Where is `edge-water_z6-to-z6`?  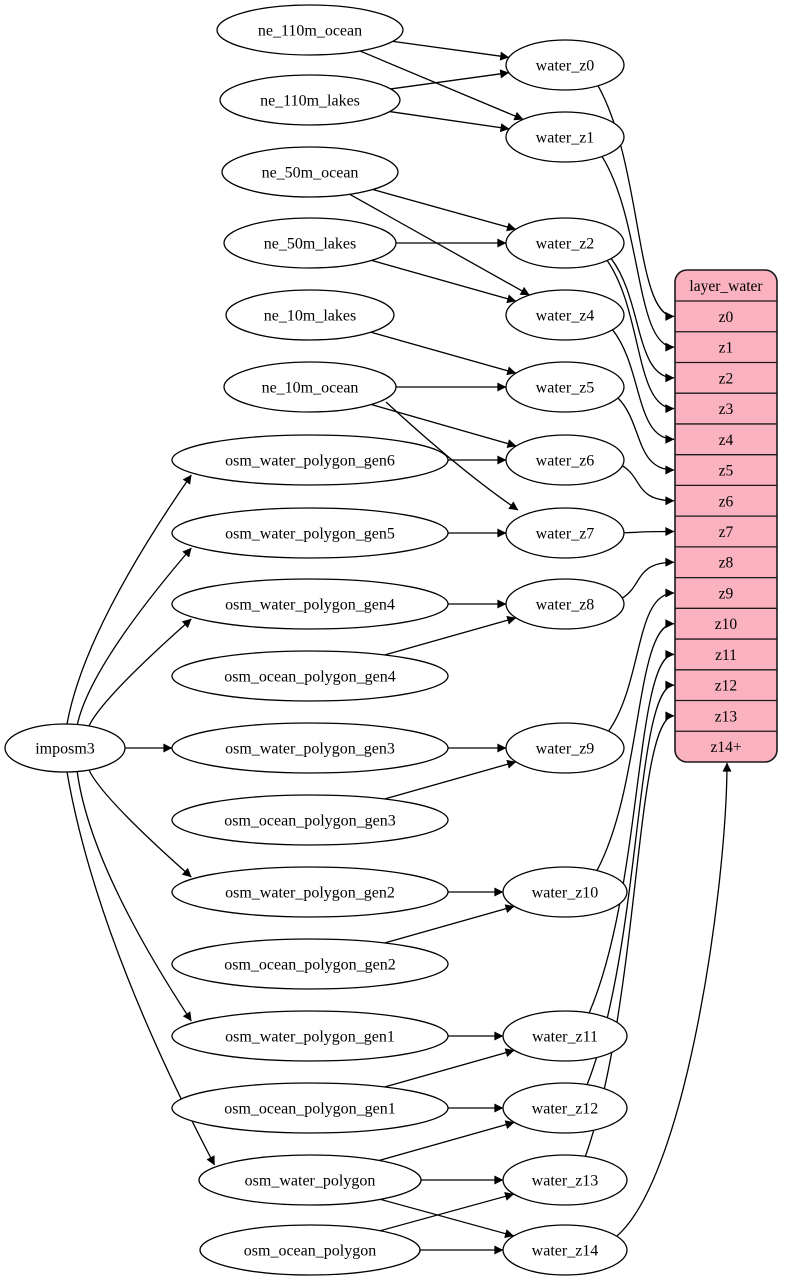 edge-water_z6-to-z6 is located at coordinates (648, 485).